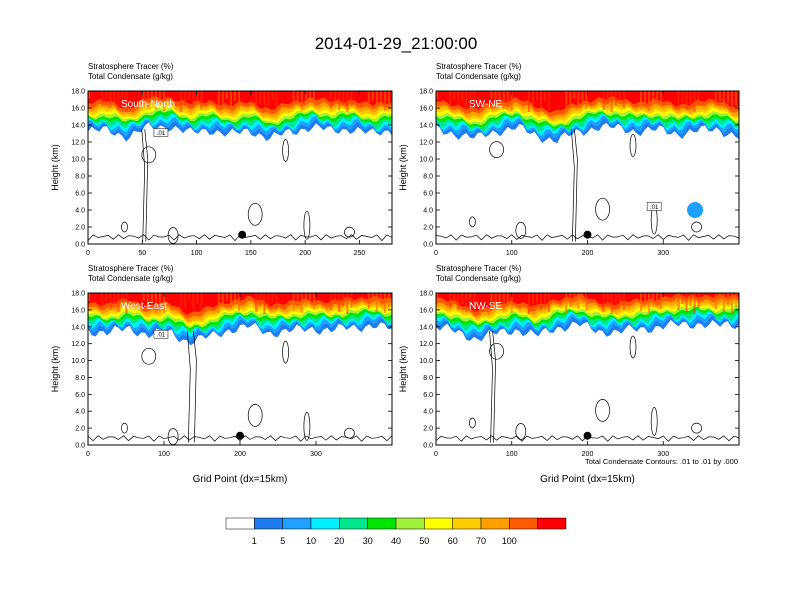  What do you see at coordinates (424, 541) in the screenshot?
I see `colorbar-label: 50` at bounding box center [424, 541].